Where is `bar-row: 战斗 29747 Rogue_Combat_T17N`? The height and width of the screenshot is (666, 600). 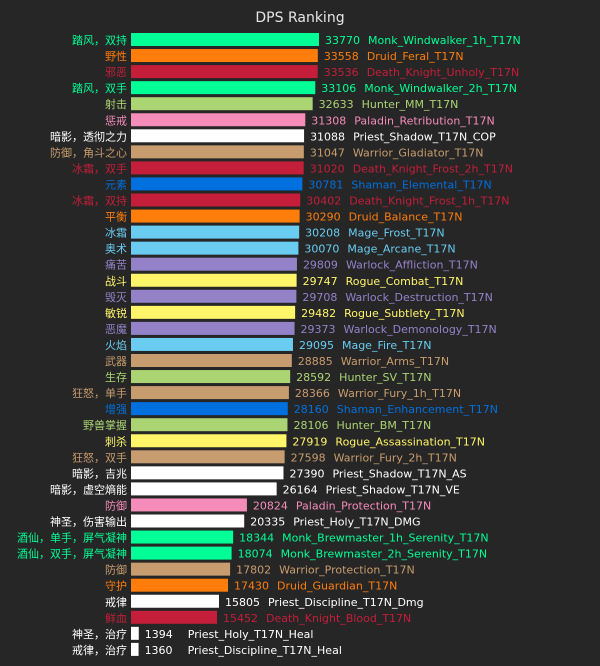 bar-row: 战斗 29747 Rogue_Combat_T17N is located at coordinates (284, 280).